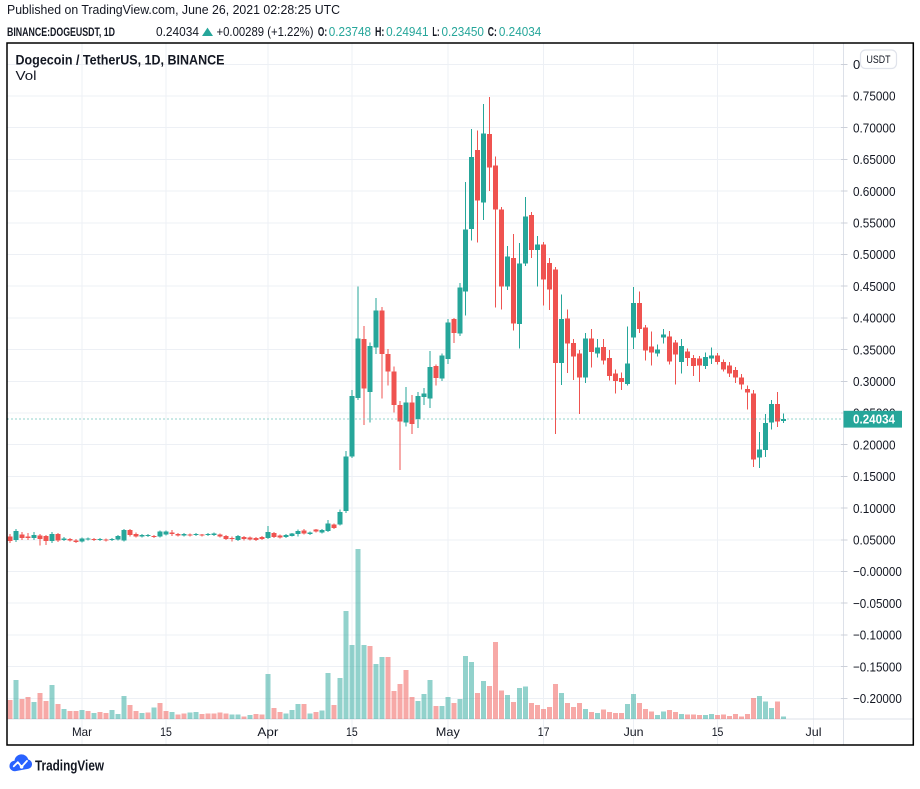 This screenshot has height=789, width=920. I want to click on svg-text: −0.20000, so click(877, 698).